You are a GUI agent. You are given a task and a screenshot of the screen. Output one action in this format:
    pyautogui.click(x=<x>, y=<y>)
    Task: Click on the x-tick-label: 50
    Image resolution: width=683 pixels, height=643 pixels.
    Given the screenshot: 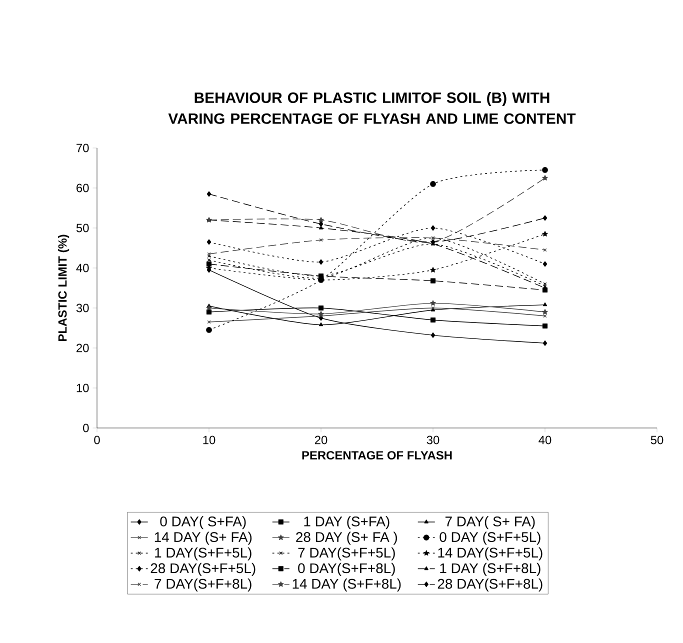 What is the action you would take?
    pyautogui.click(x=657, y=440)
    